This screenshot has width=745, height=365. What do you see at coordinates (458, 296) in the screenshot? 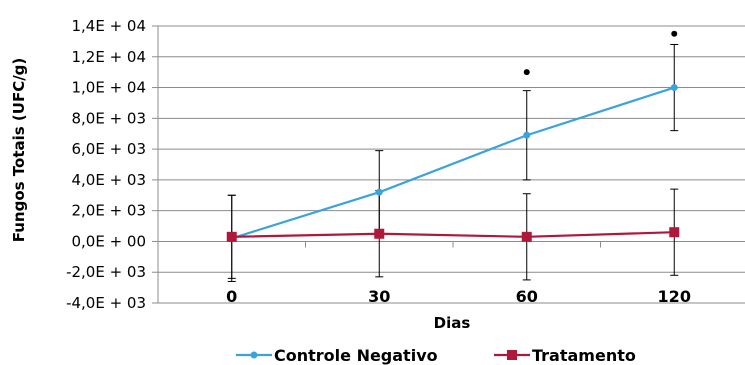
I see `x-tick-labels: 0 30 60 120` at bounding box center [458, 296].